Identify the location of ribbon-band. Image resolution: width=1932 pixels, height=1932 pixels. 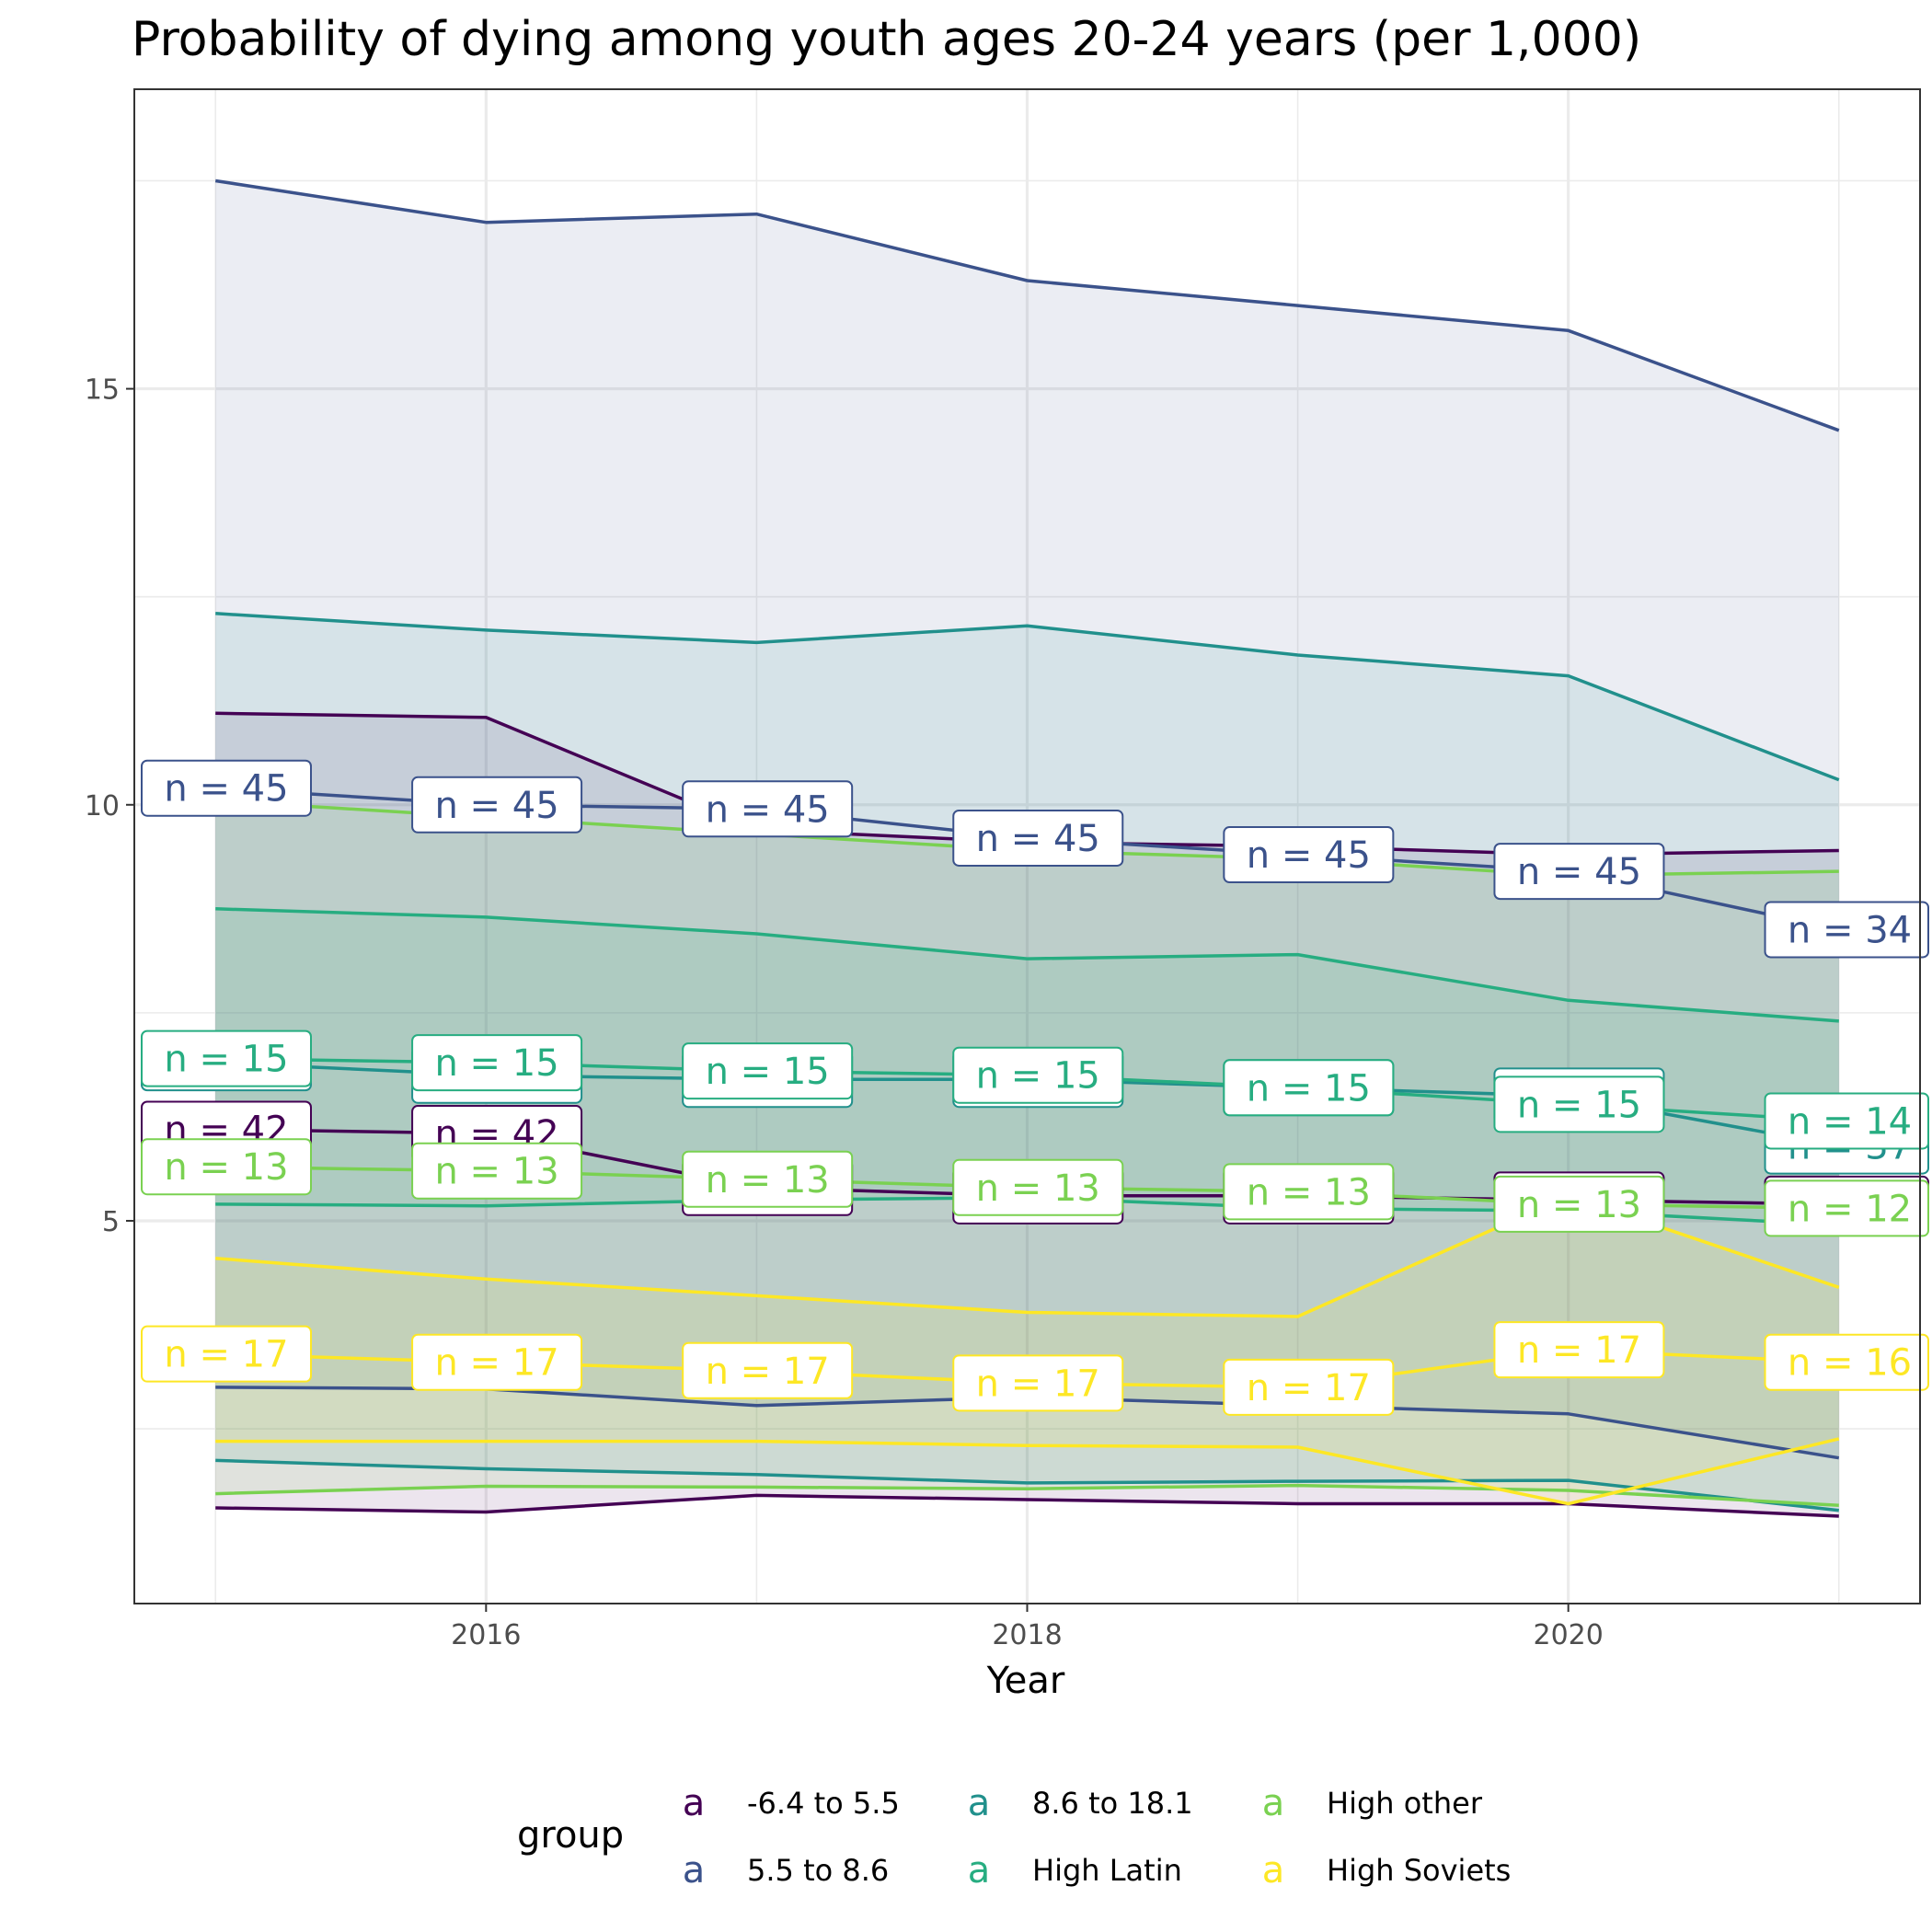
(1027, 1349).